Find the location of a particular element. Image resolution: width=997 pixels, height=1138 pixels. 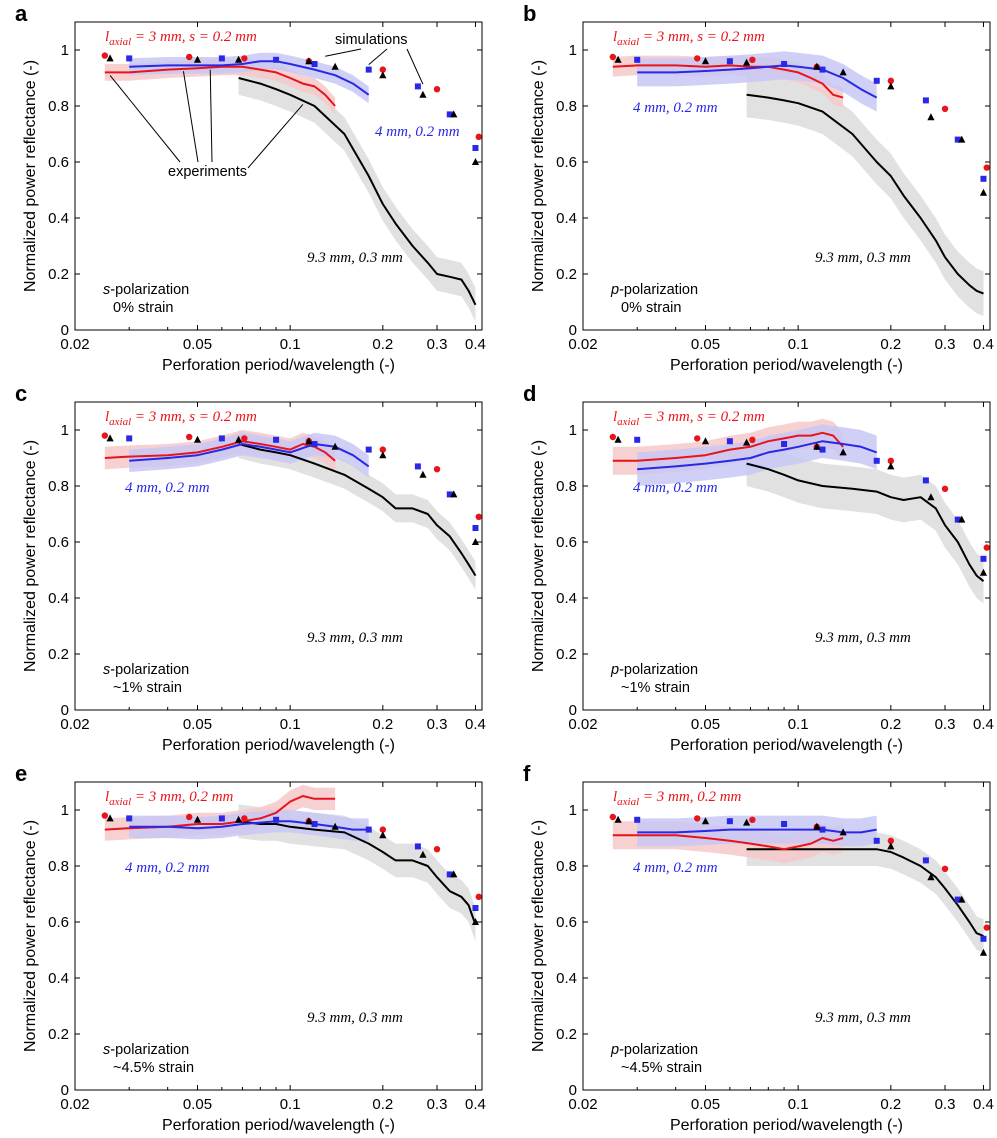

simulations-pointer is located at coordinates (415, 66).